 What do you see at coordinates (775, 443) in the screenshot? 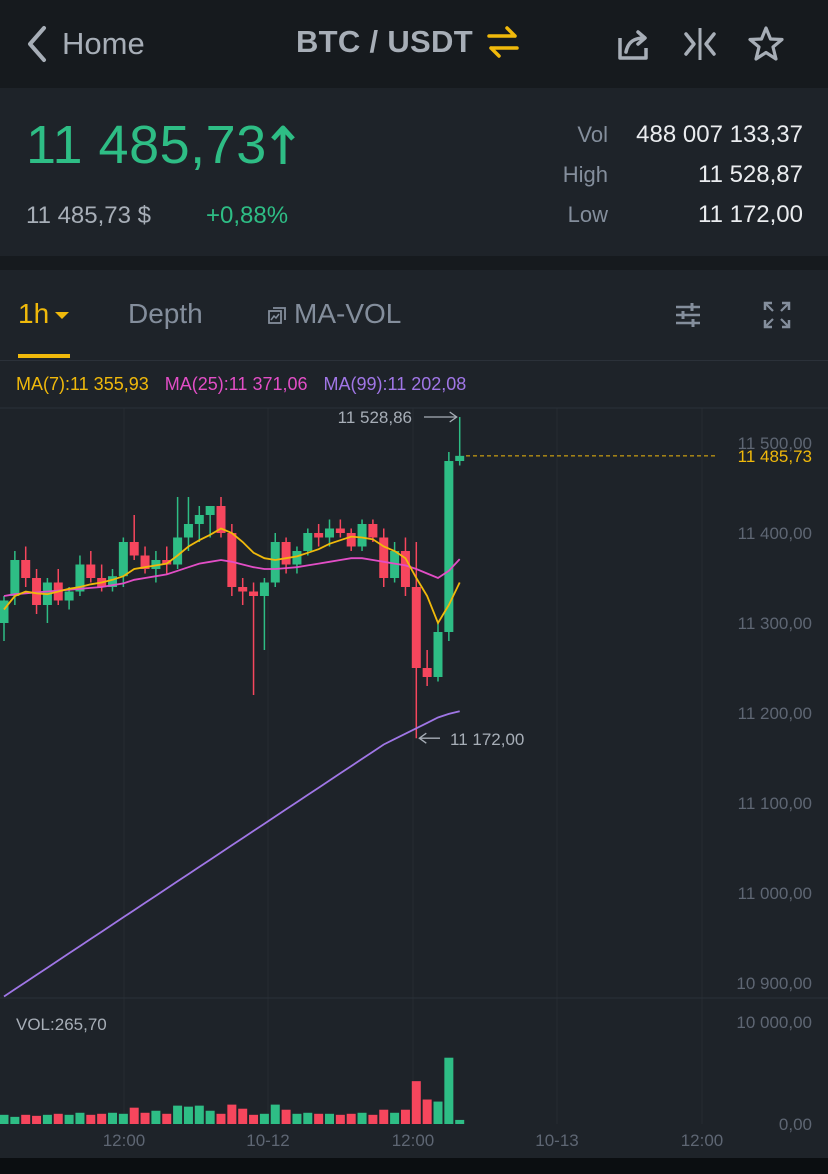
I see `price-axis-label: 11 500,00` at bounding box center [775, 443].